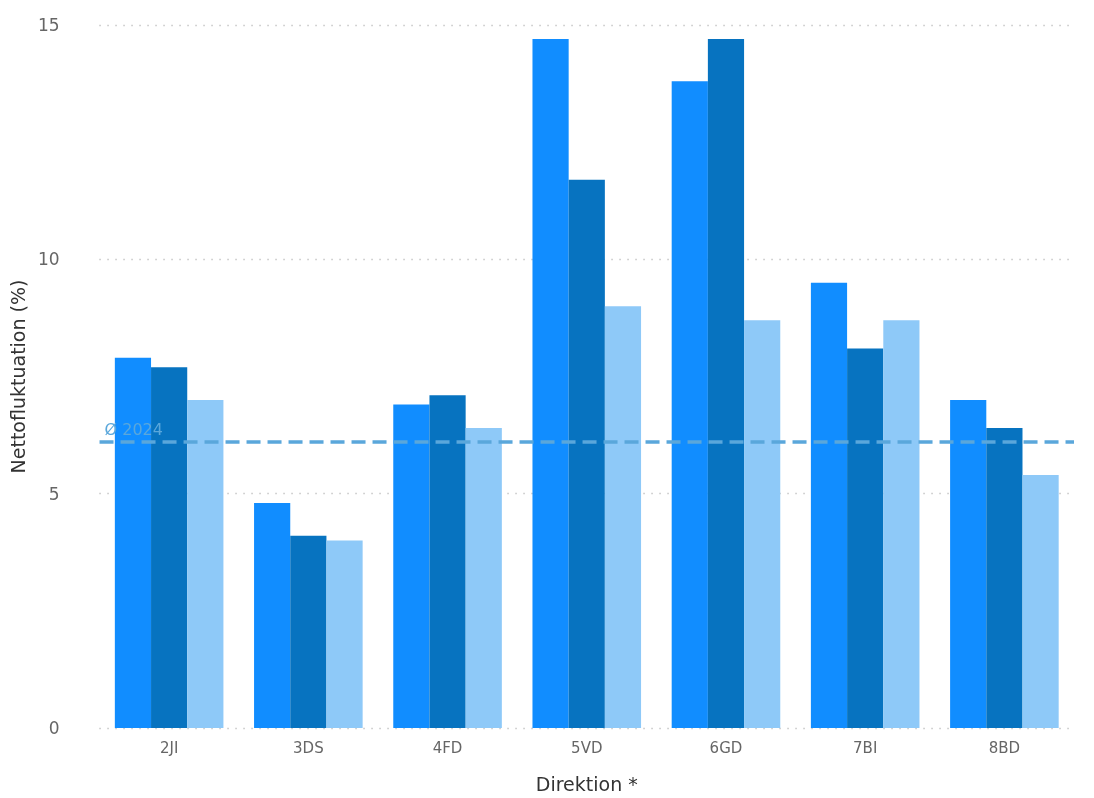 Image resolution: width=1094 pixels, height=798 pixels. Describe the element at coordinates (447, 747) in the screenshot. I see `x-tick-label: 4FD` at that location.